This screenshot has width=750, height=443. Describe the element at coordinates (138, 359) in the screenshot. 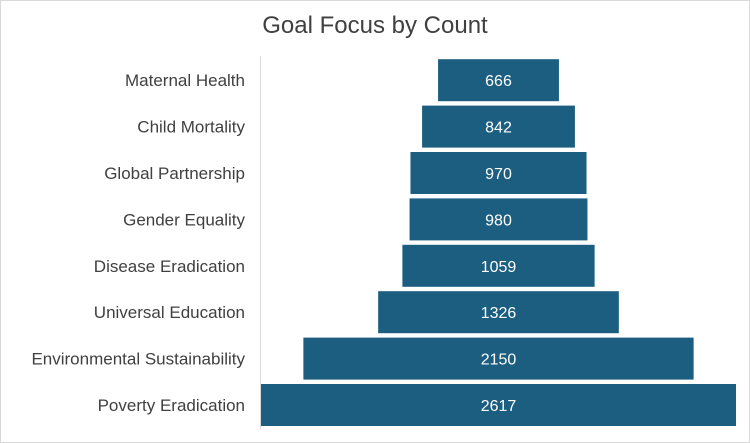

I see `category-label: Environmental Sustainability` at that location.